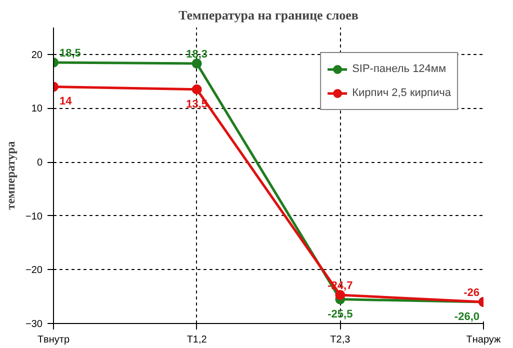 The image size is (513, 348). Describe the element at coordinates (484, 340) in the screenshot. I see `x-tick-label: Tнаруж` at that location.